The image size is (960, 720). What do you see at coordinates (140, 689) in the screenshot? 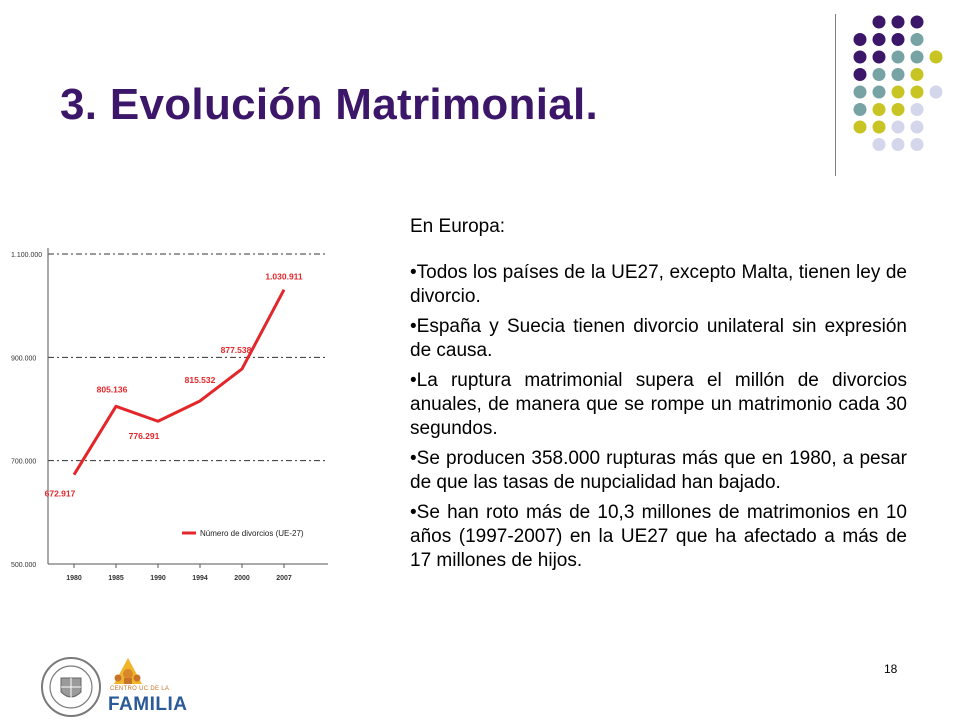
I see `familia-logo-subtitle: CENTRO UC DE LA` at bounding box center [140, 689].